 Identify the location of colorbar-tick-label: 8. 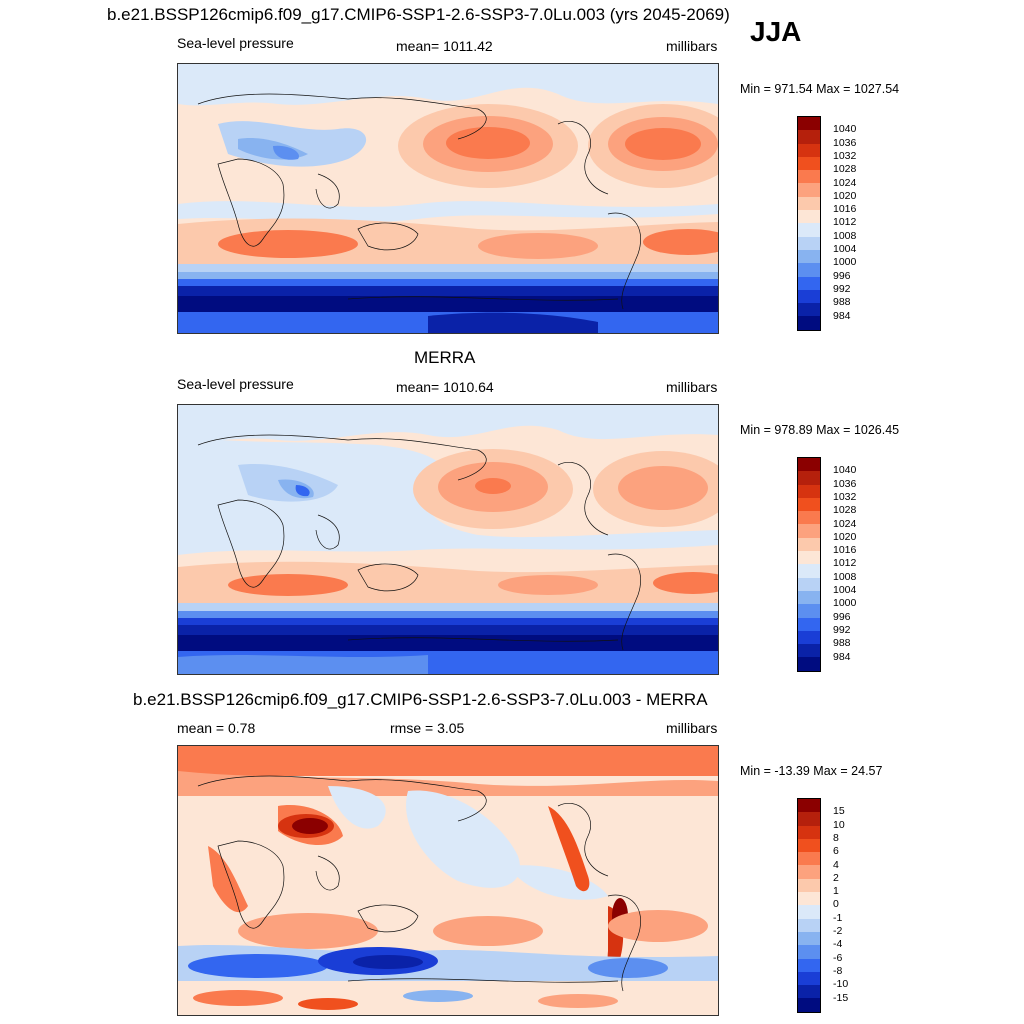
(836, 837).